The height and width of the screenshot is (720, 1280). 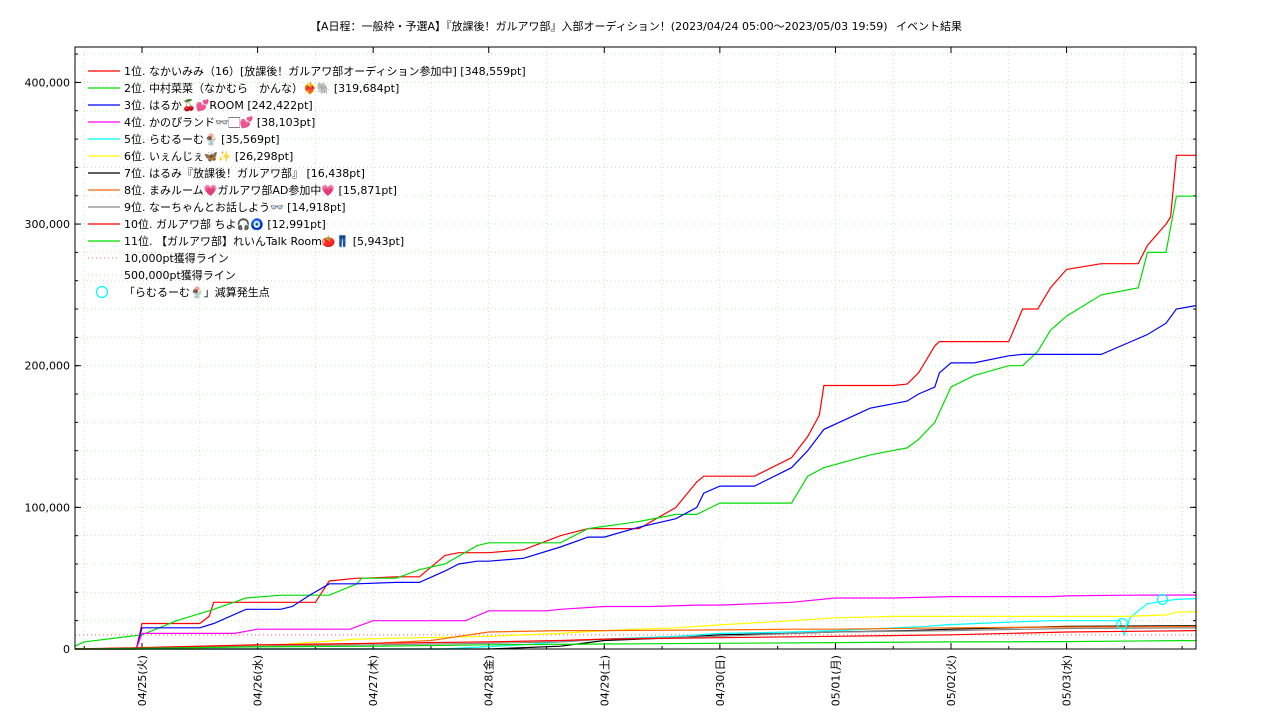 What do you see at coordinates (180, 275) in the screenshot?
I see `legend-label: 500,000pt獲得ライン` at bounding box center [180, 275].